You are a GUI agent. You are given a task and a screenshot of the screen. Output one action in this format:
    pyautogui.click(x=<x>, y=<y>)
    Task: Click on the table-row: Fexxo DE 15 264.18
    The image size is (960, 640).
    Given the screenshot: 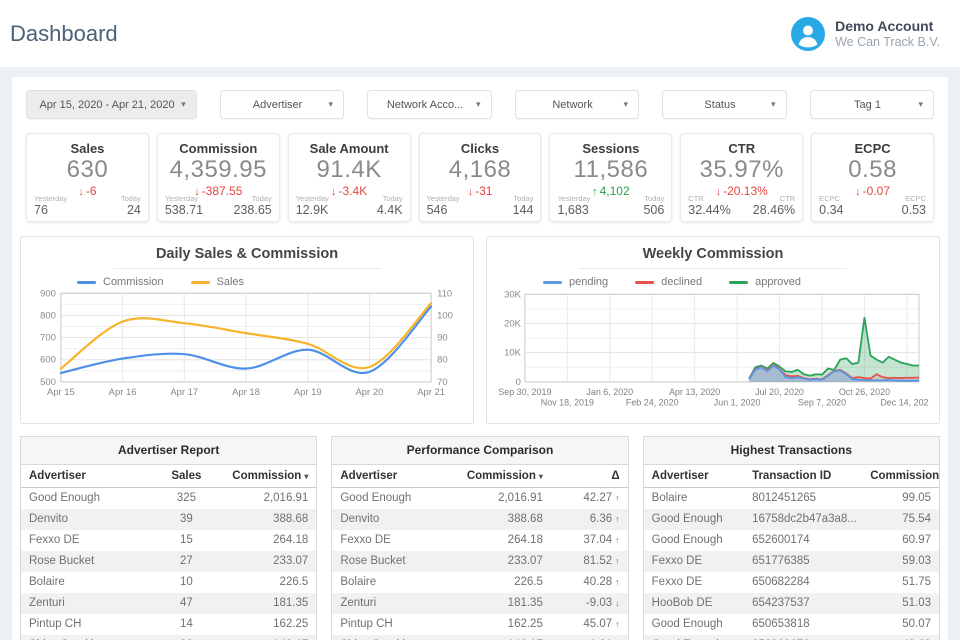 What is the action you would take?
    pyautogui.click(x=168, y=540)
    